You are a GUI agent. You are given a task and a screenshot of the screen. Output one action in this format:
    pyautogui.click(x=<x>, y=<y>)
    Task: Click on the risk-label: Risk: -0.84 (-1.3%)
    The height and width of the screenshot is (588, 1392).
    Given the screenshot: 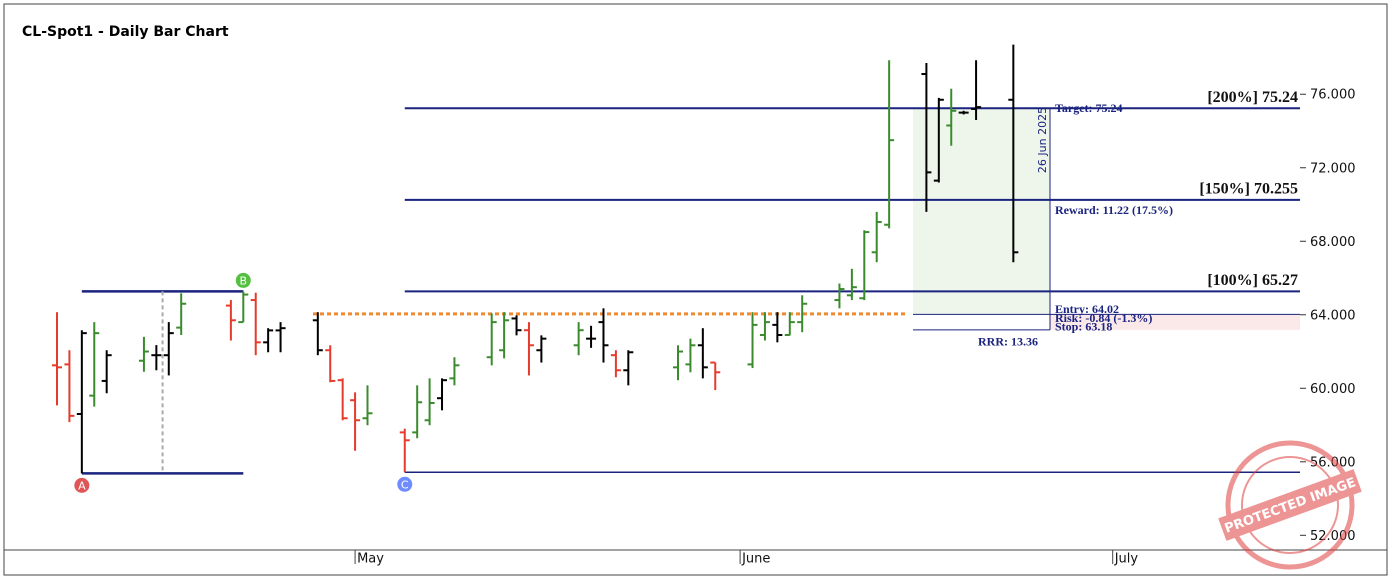 What is the action you would take?
    pyautogui.click(x=1103, y=318)
    